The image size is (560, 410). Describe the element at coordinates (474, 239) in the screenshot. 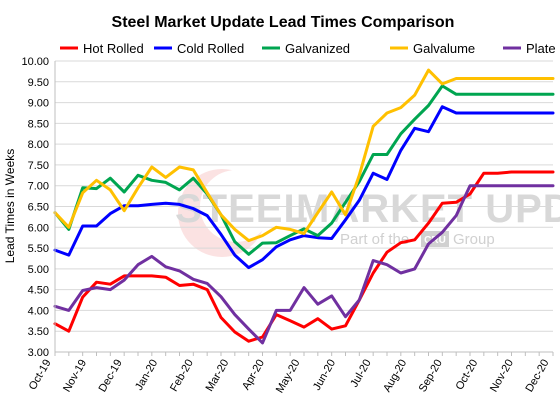

I see `watermark-tagline-right: Group` at that location.